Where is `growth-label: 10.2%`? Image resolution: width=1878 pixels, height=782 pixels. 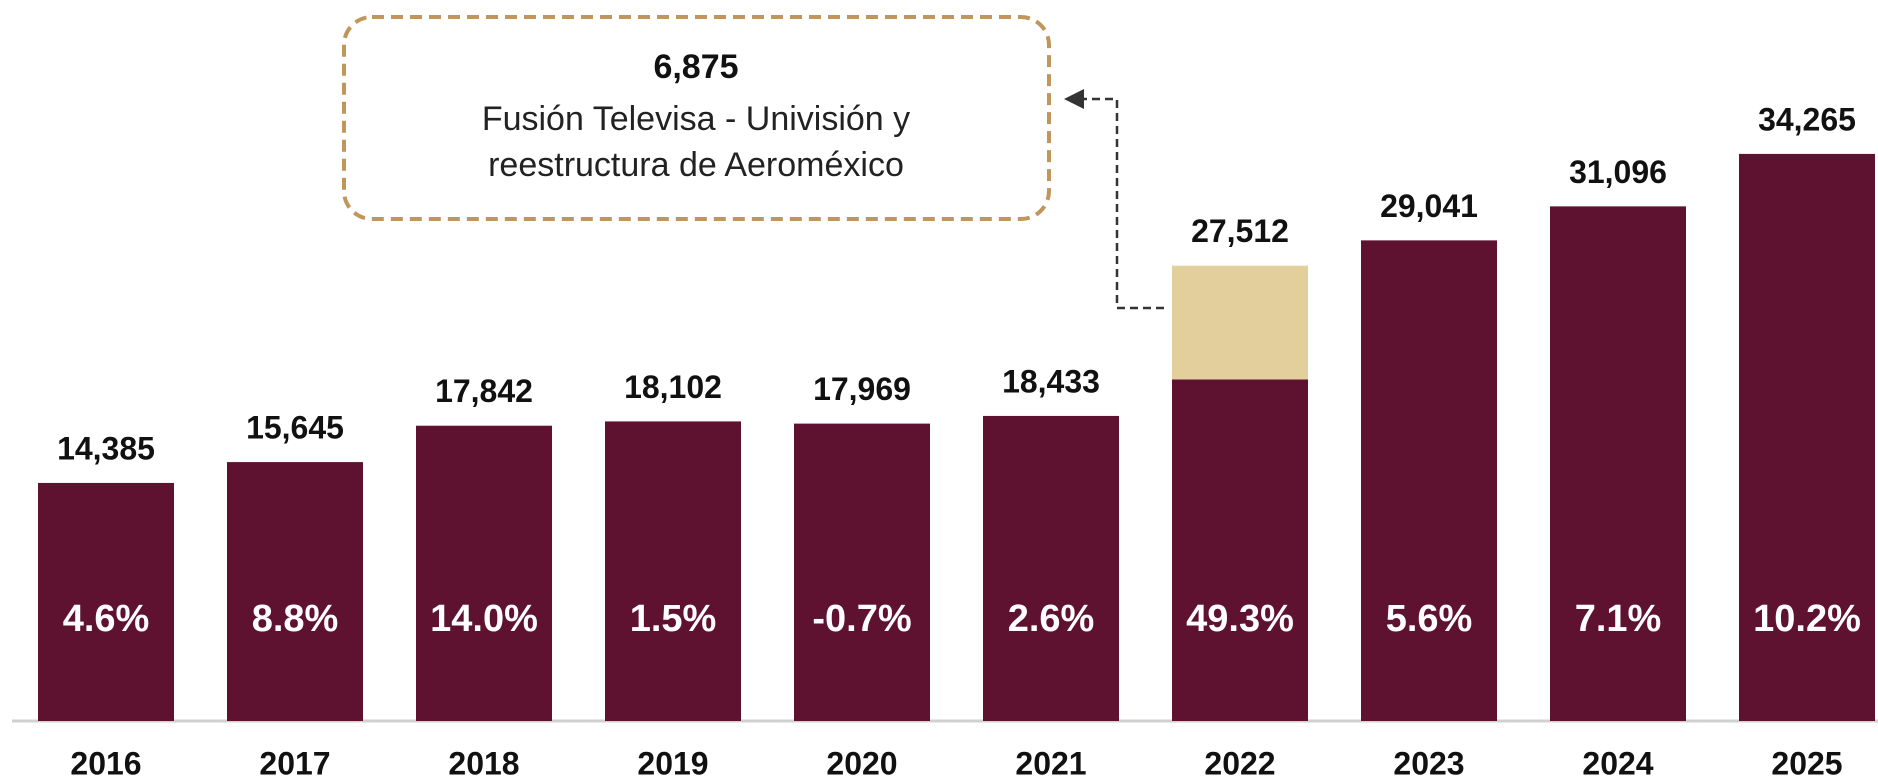 growth-label: 10.2% is located at coordinates (1807, 619).